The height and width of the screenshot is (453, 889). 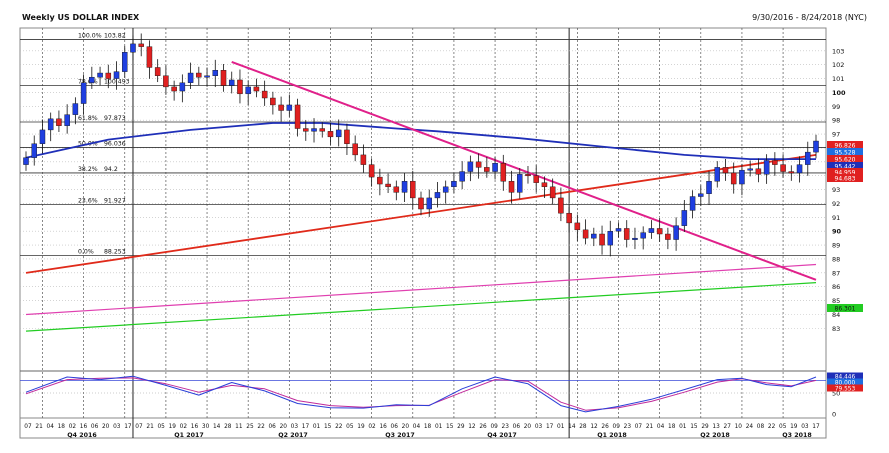 I want to click on y-tick-label: 103, so click(x=838, y=51).